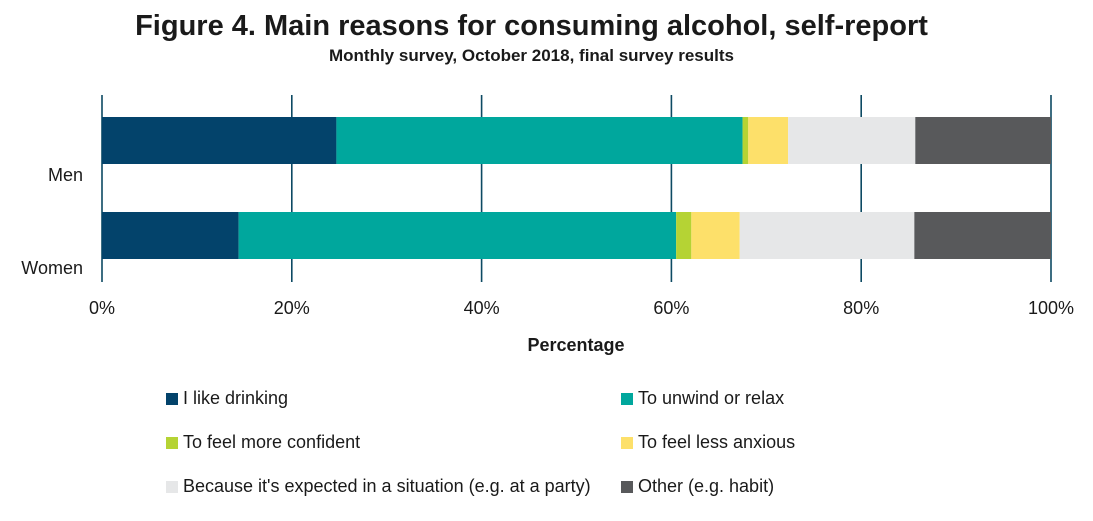 The width and height of the screenshot is (1093, 521). What do you see at coordinates (575, 345) in the screenshot?
I see `x-axis-label: Percentage` at bounding box center [575, 345].